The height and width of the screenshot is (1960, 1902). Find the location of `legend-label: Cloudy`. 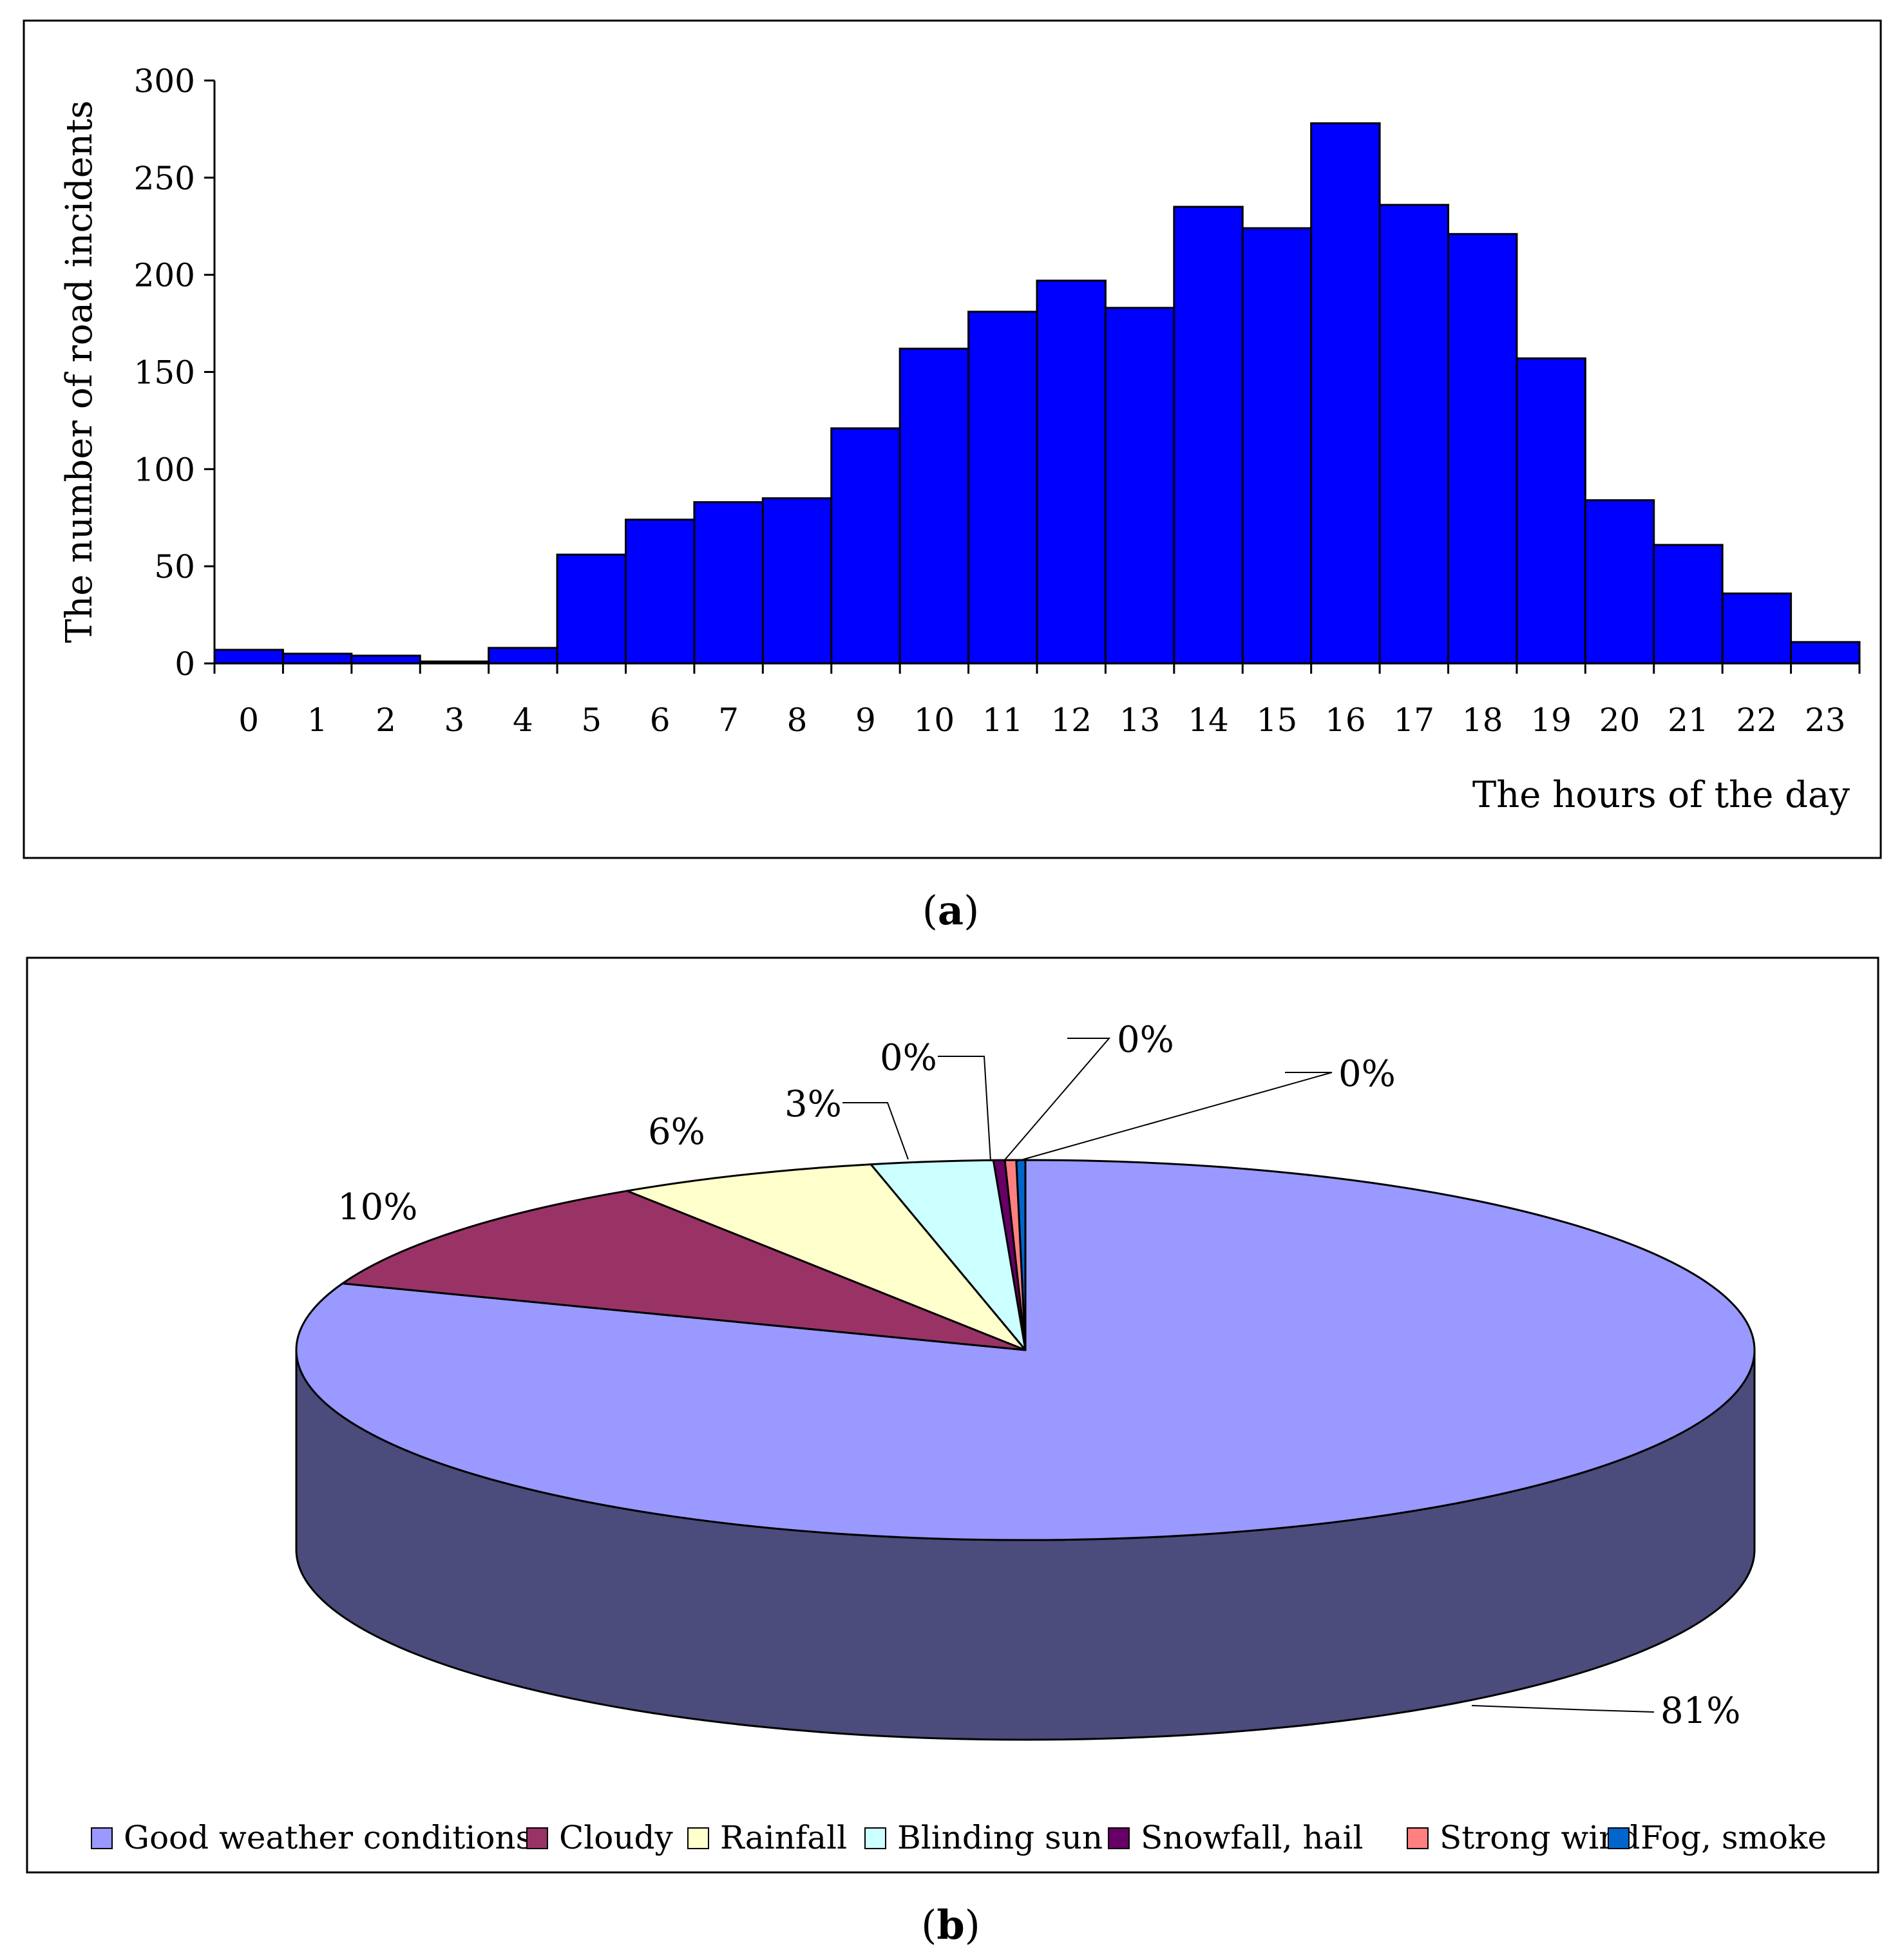

legend-label: Cloudy is located at coordinates (616, 1837).